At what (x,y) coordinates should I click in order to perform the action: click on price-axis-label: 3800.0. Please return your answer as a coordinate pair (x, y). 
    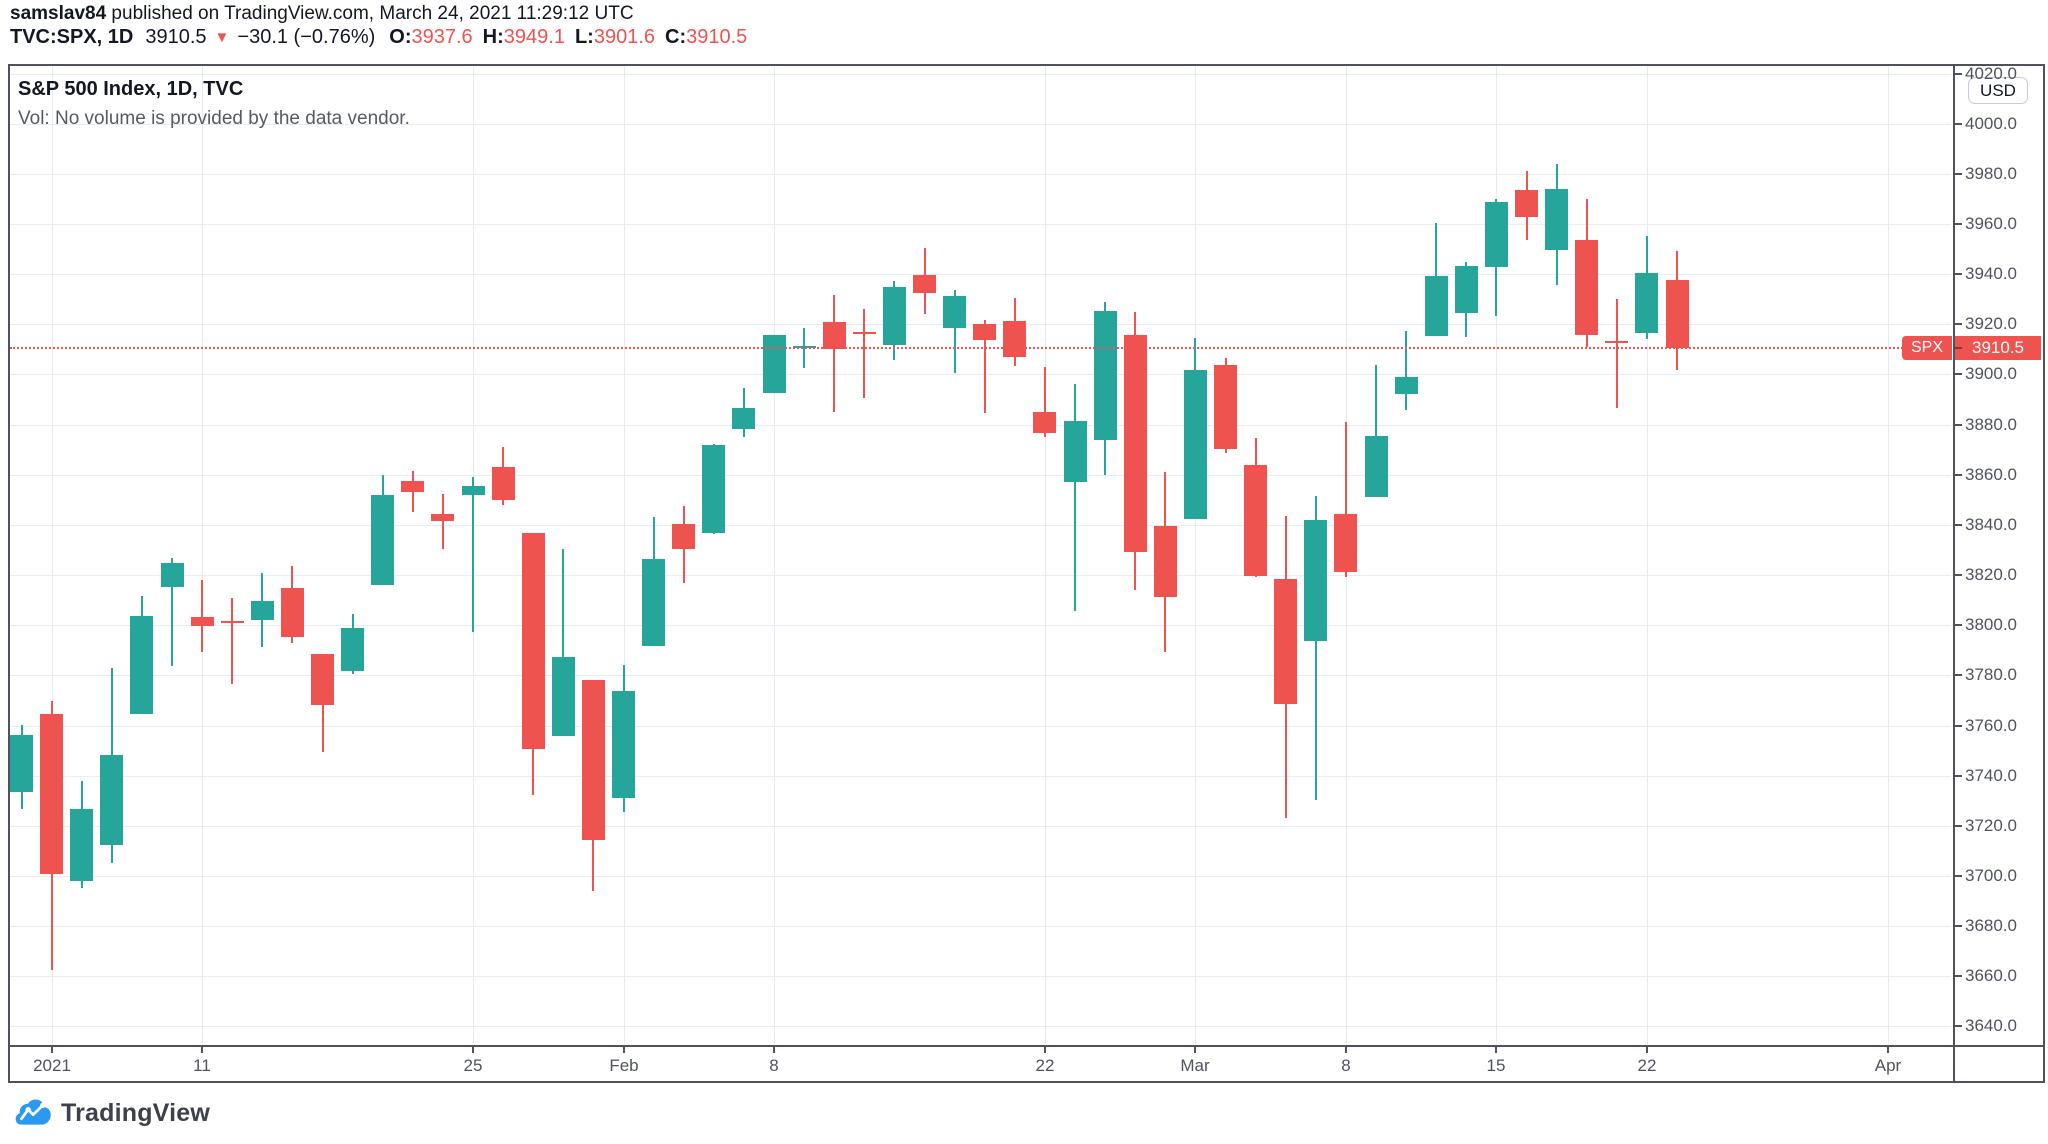
    Looking at the image, I should click on (1991, 624).